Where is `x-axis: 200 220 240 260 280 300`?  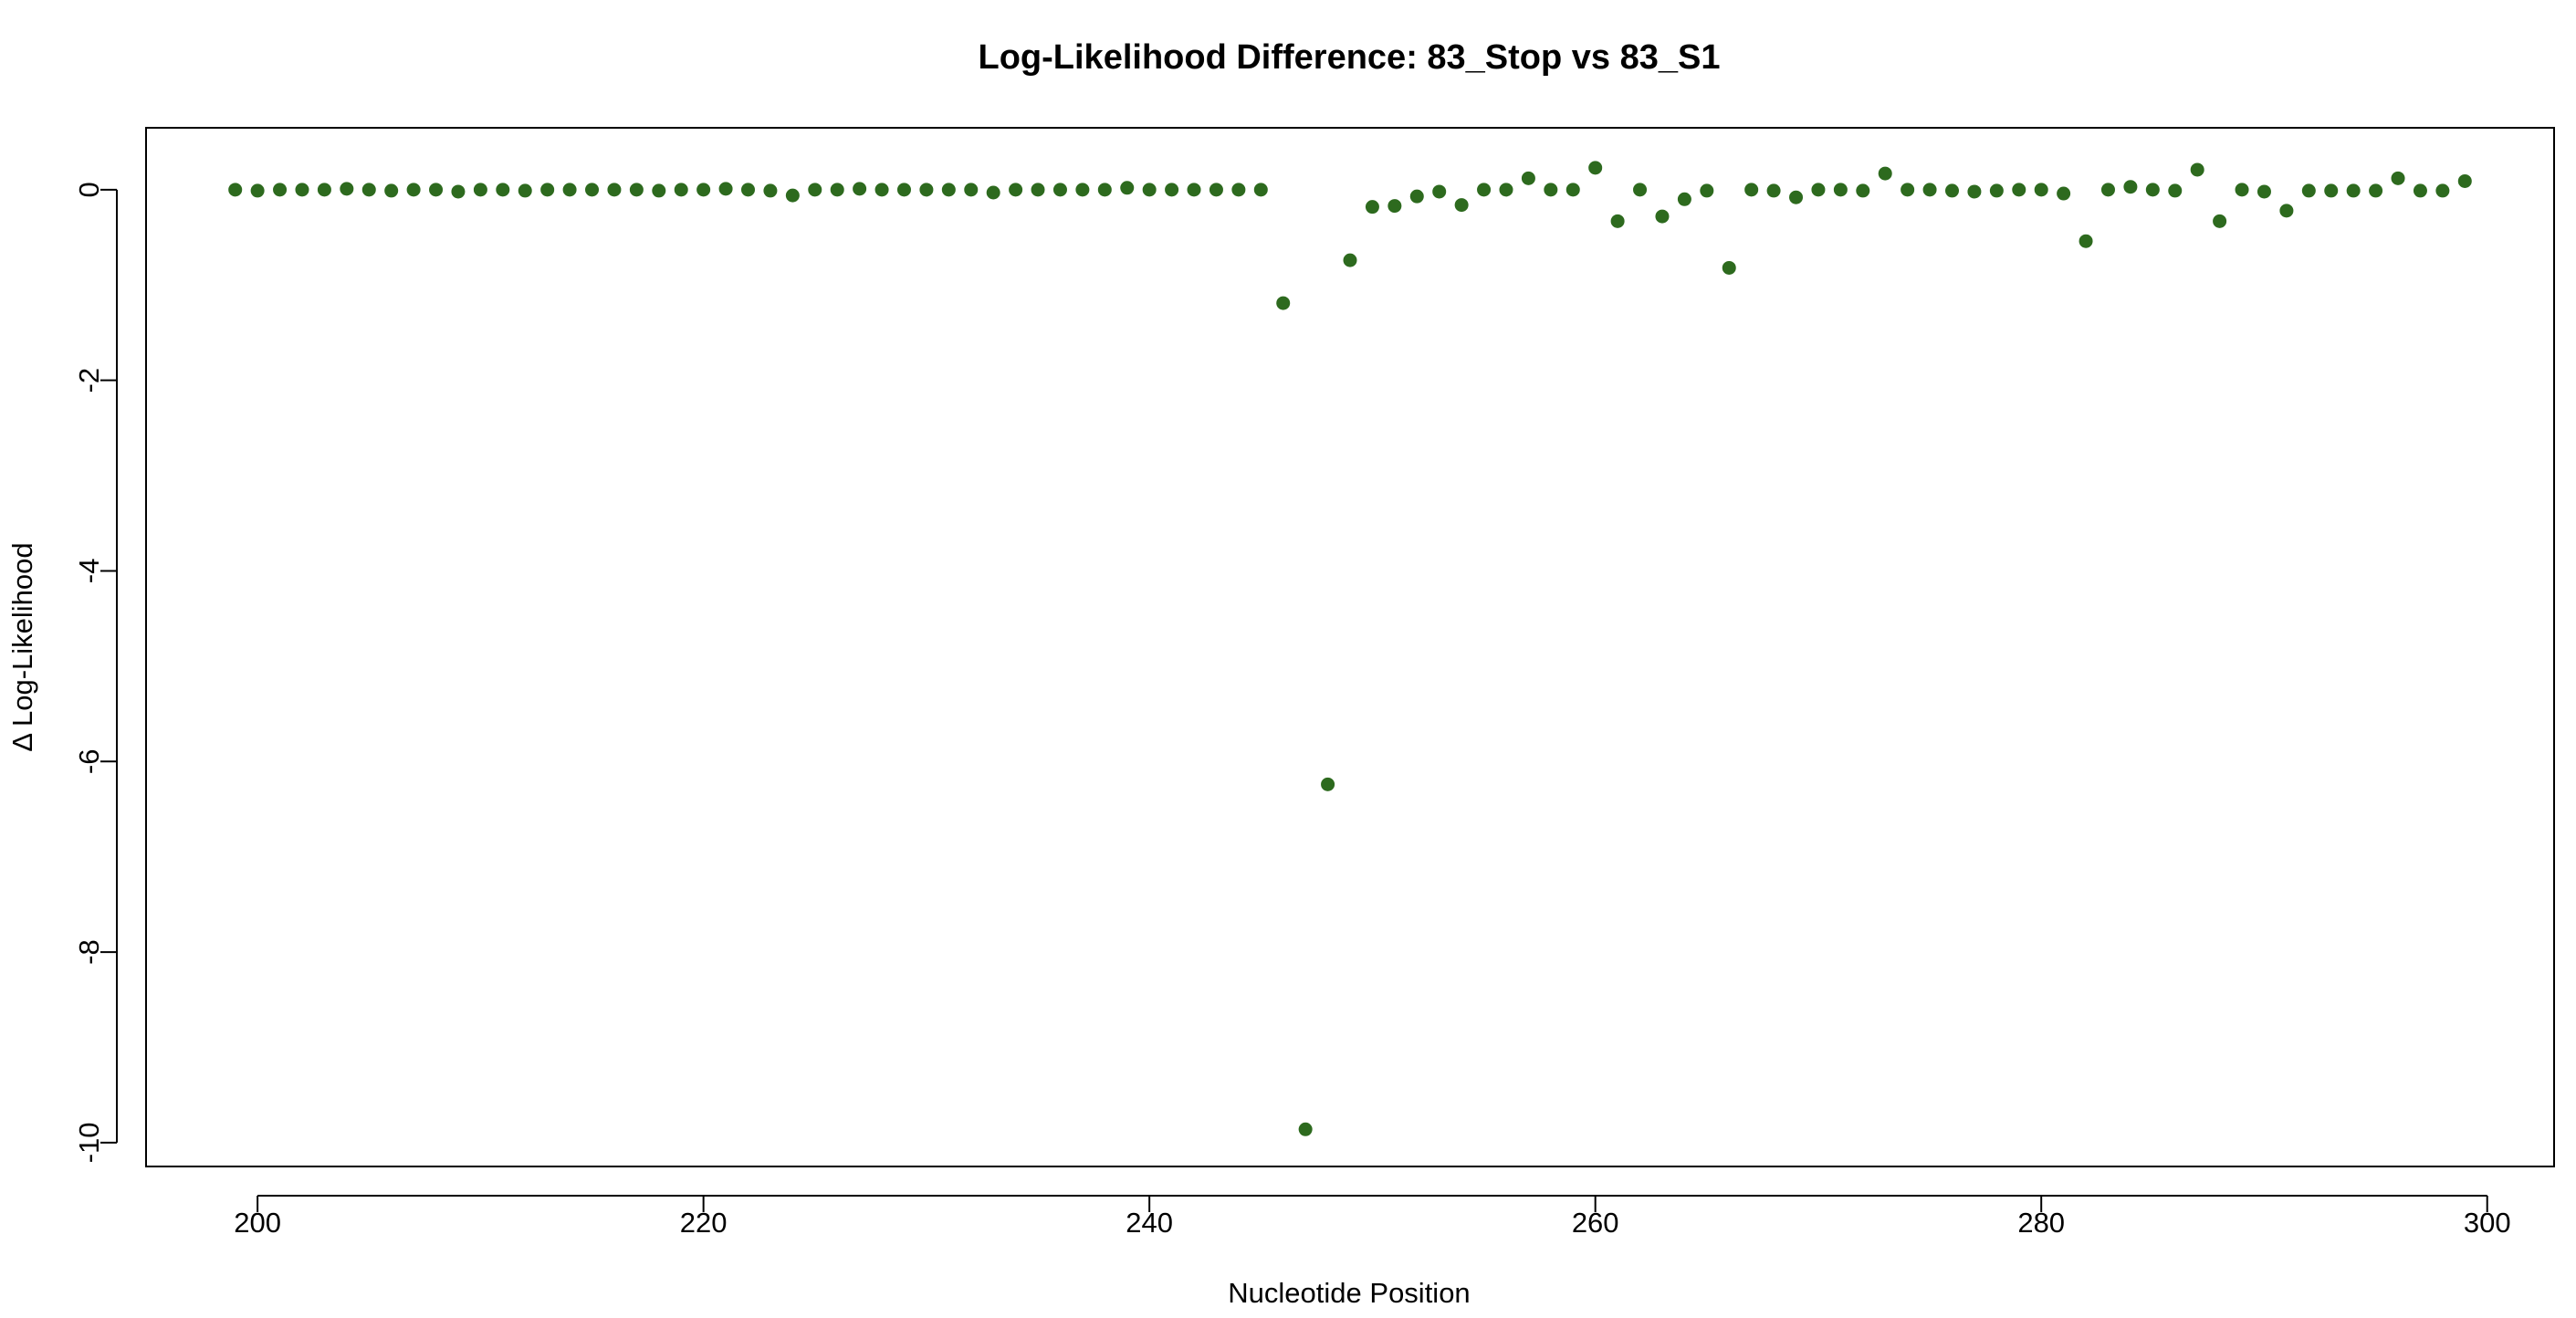
x-axis: 200 220 240 260 280 300 is located at coordinates (1373, 1217).